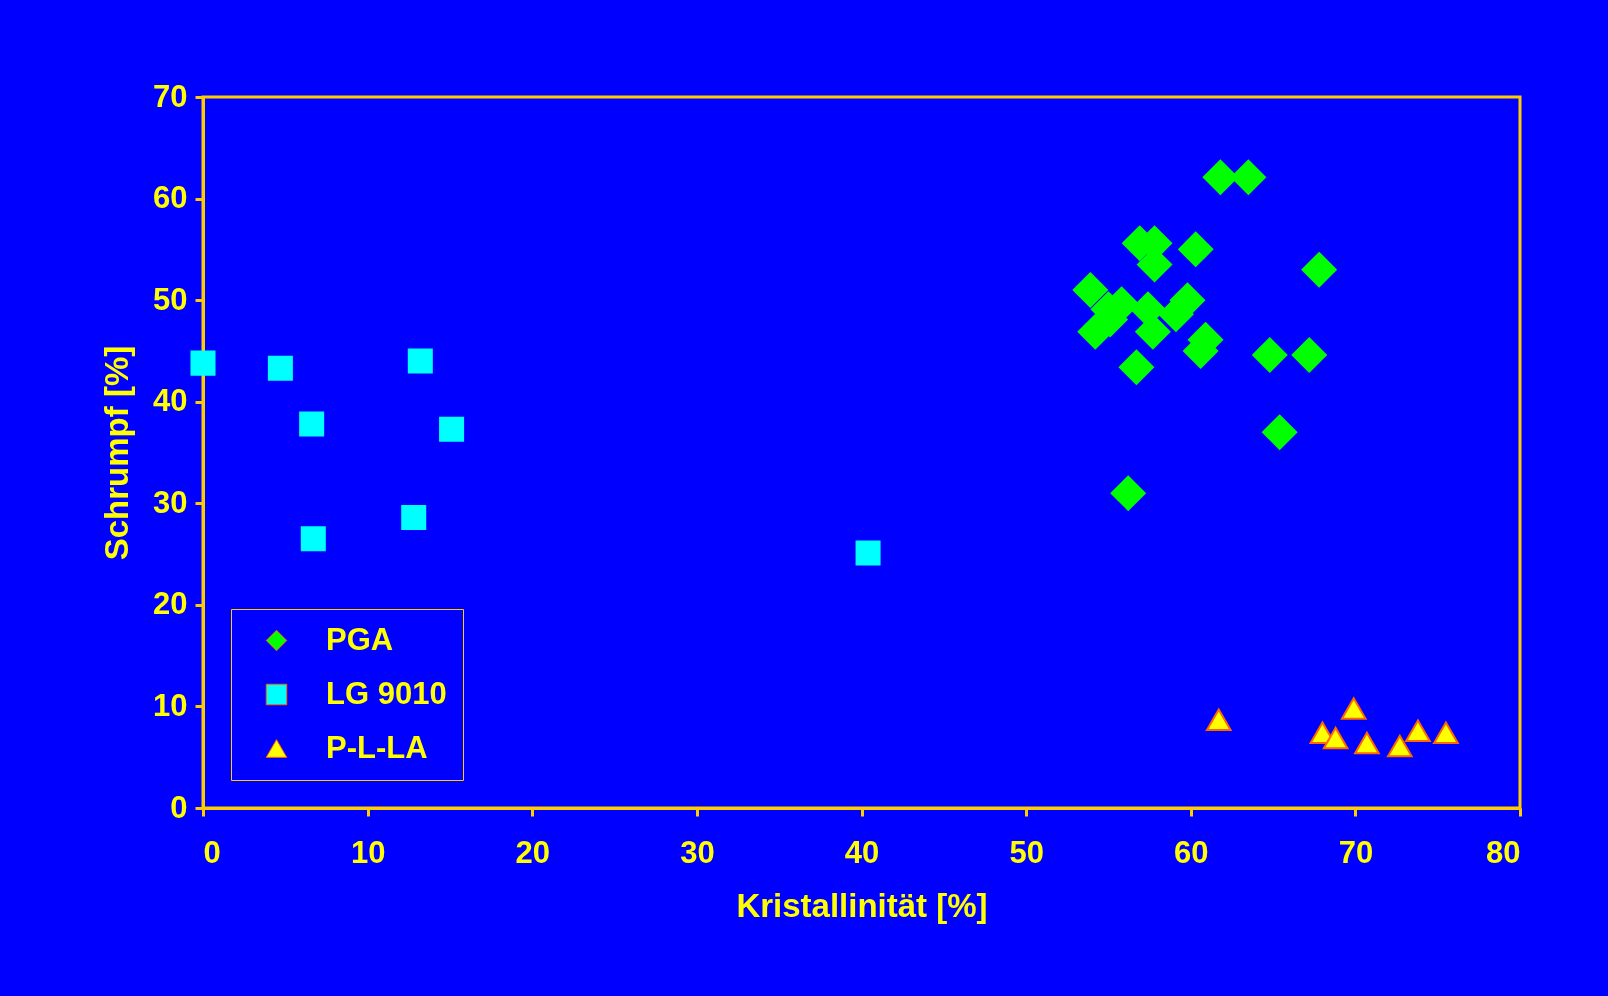  I want to click on y-tick-label: 60, so click(170, 198).